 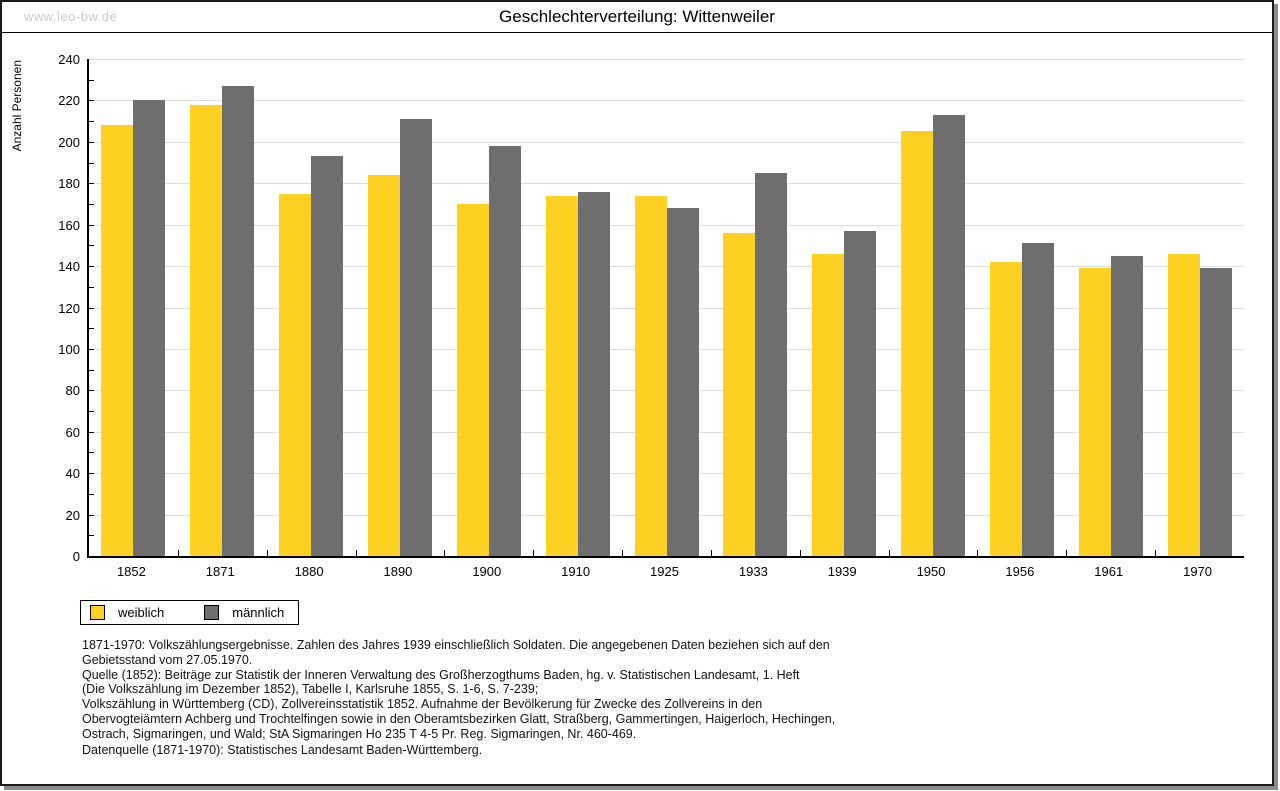 I want to click on x-tick-label-1890: 1890, so click(x=398, y=571).